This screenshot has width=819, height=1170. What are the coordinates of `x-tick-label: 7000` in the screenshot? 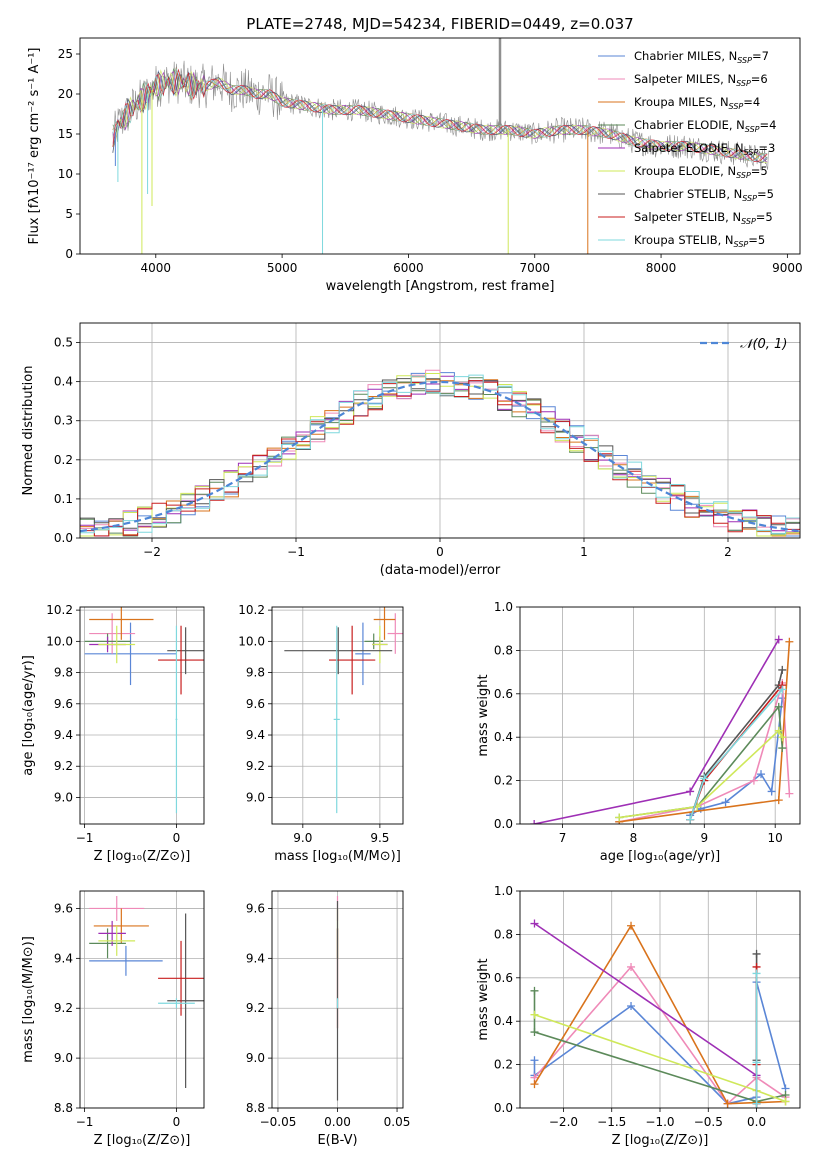 It's located at (534, 268).